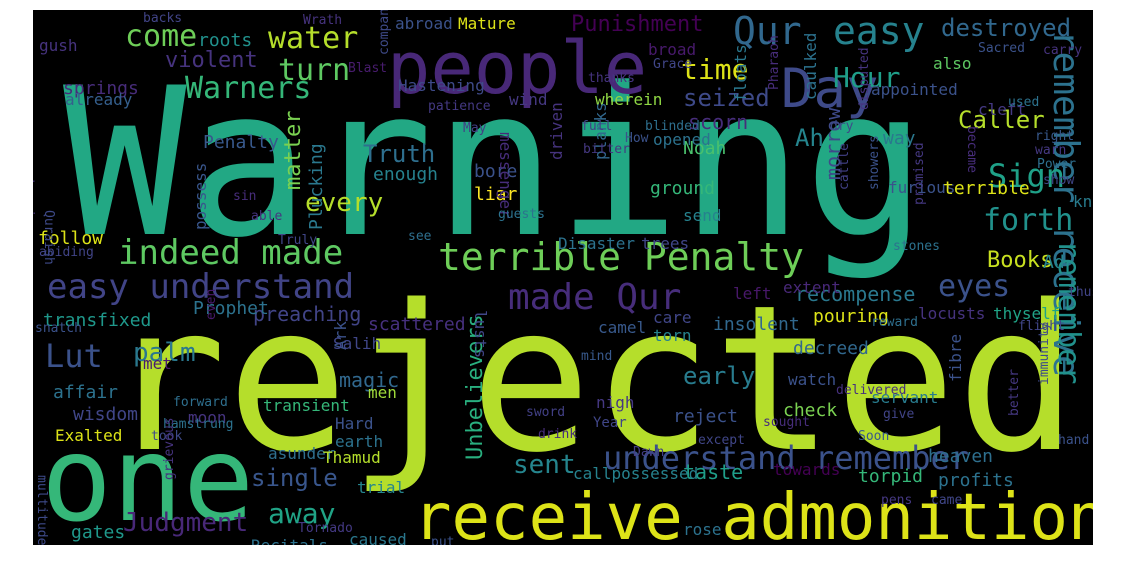 This screenshot has height=578, width=1131. What do you see at coordinates (58, 45) in the screenshot?
I see `word-gush: gush` at bounding box center [58, 45].